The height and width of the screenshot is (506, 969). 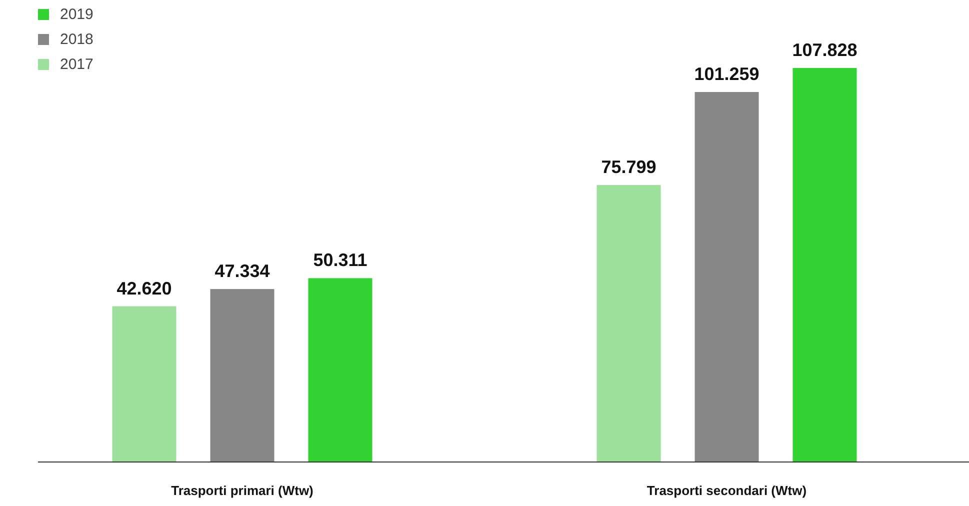 I want to click on data-label: 42.620, so click(x=144, y=288).